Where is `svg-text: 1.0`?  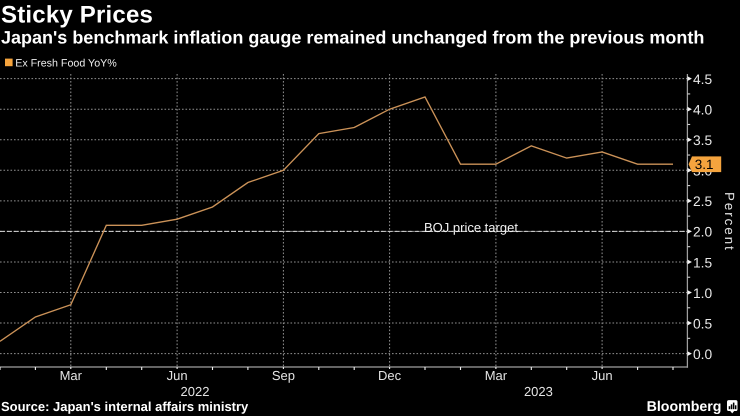 svg-text: 1.0 is located at coordinates (703, 293).